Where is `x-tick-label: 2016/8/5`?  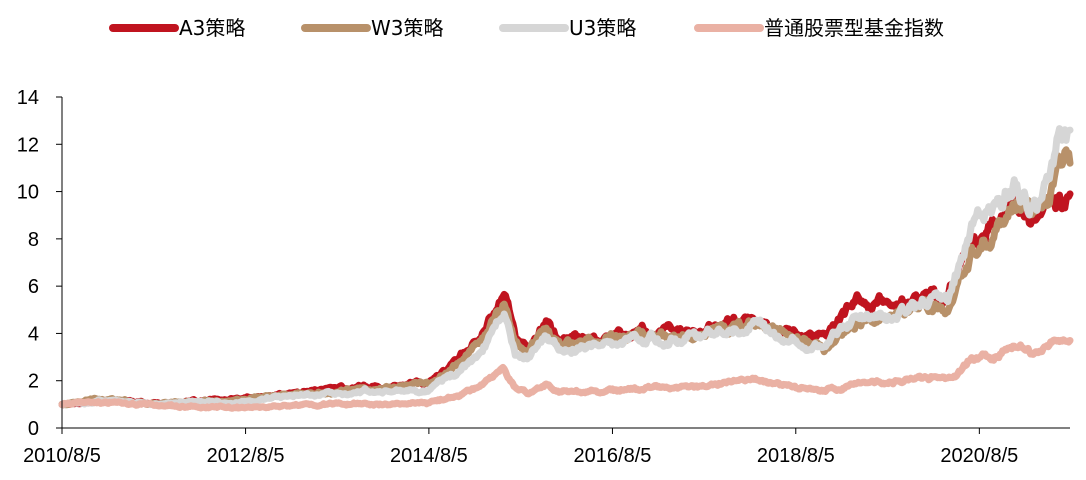
x-tick-label: 2016/8/5 is located at coordinates (613, 456).